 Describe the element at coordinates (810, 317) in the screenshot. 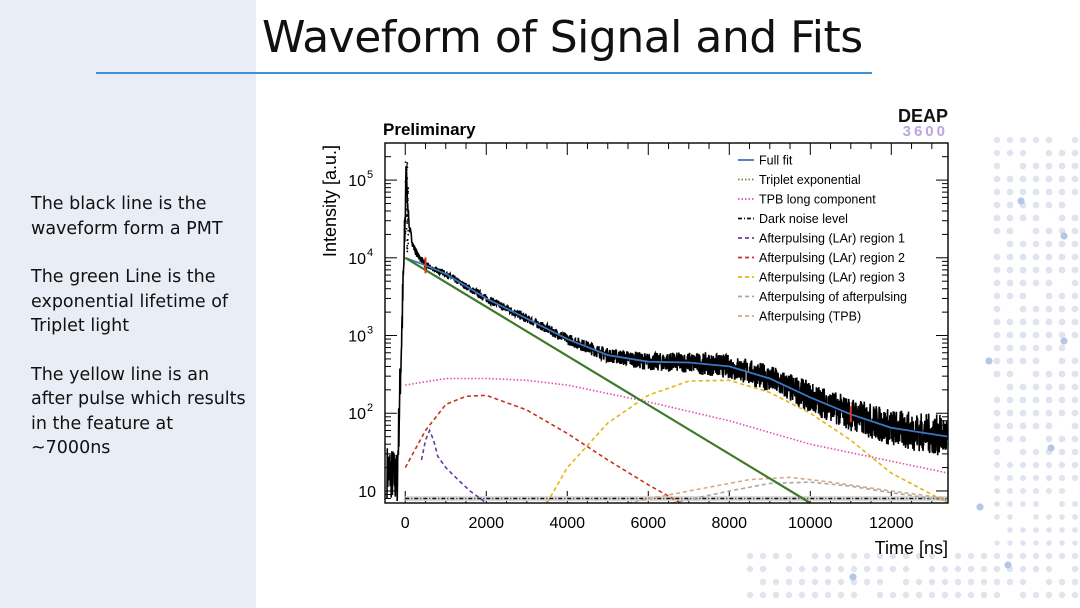

I see `legend-label: Afterpulsing (TPB)` at that location.